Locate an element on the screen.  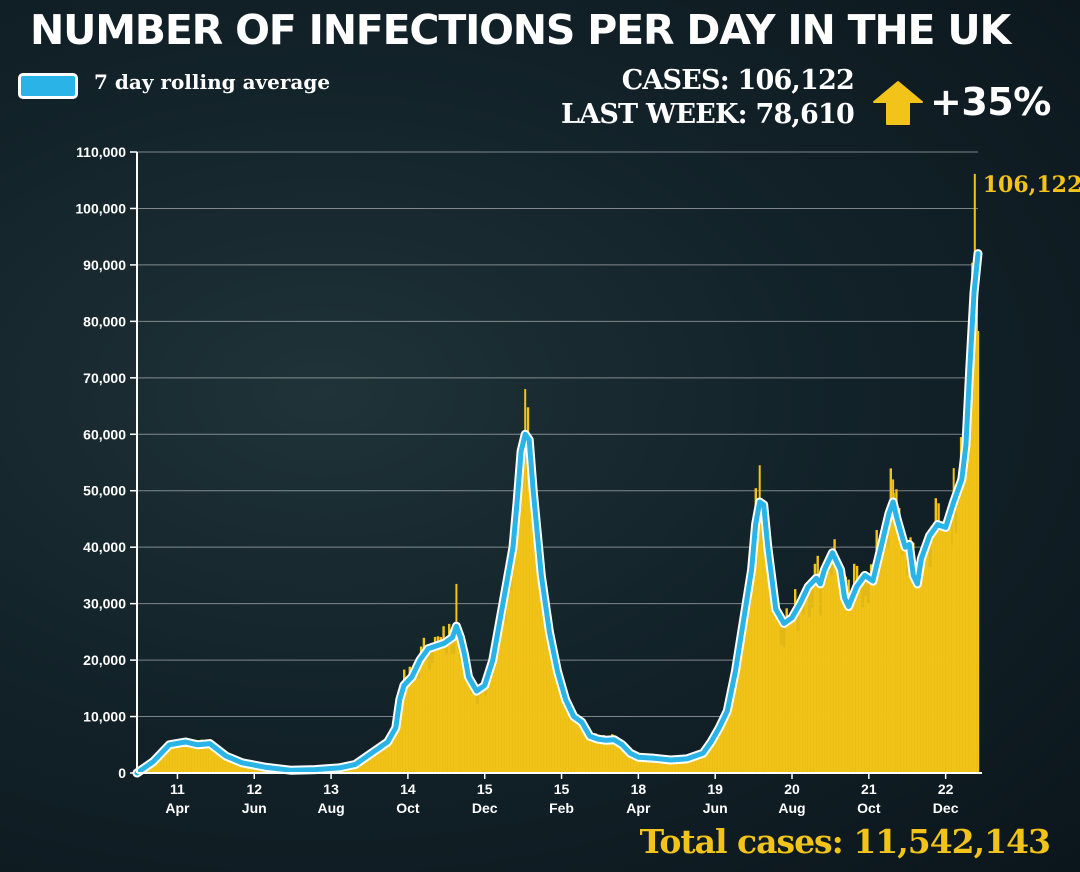
y-tick-label: 0 is located at coordinates (122, 773).